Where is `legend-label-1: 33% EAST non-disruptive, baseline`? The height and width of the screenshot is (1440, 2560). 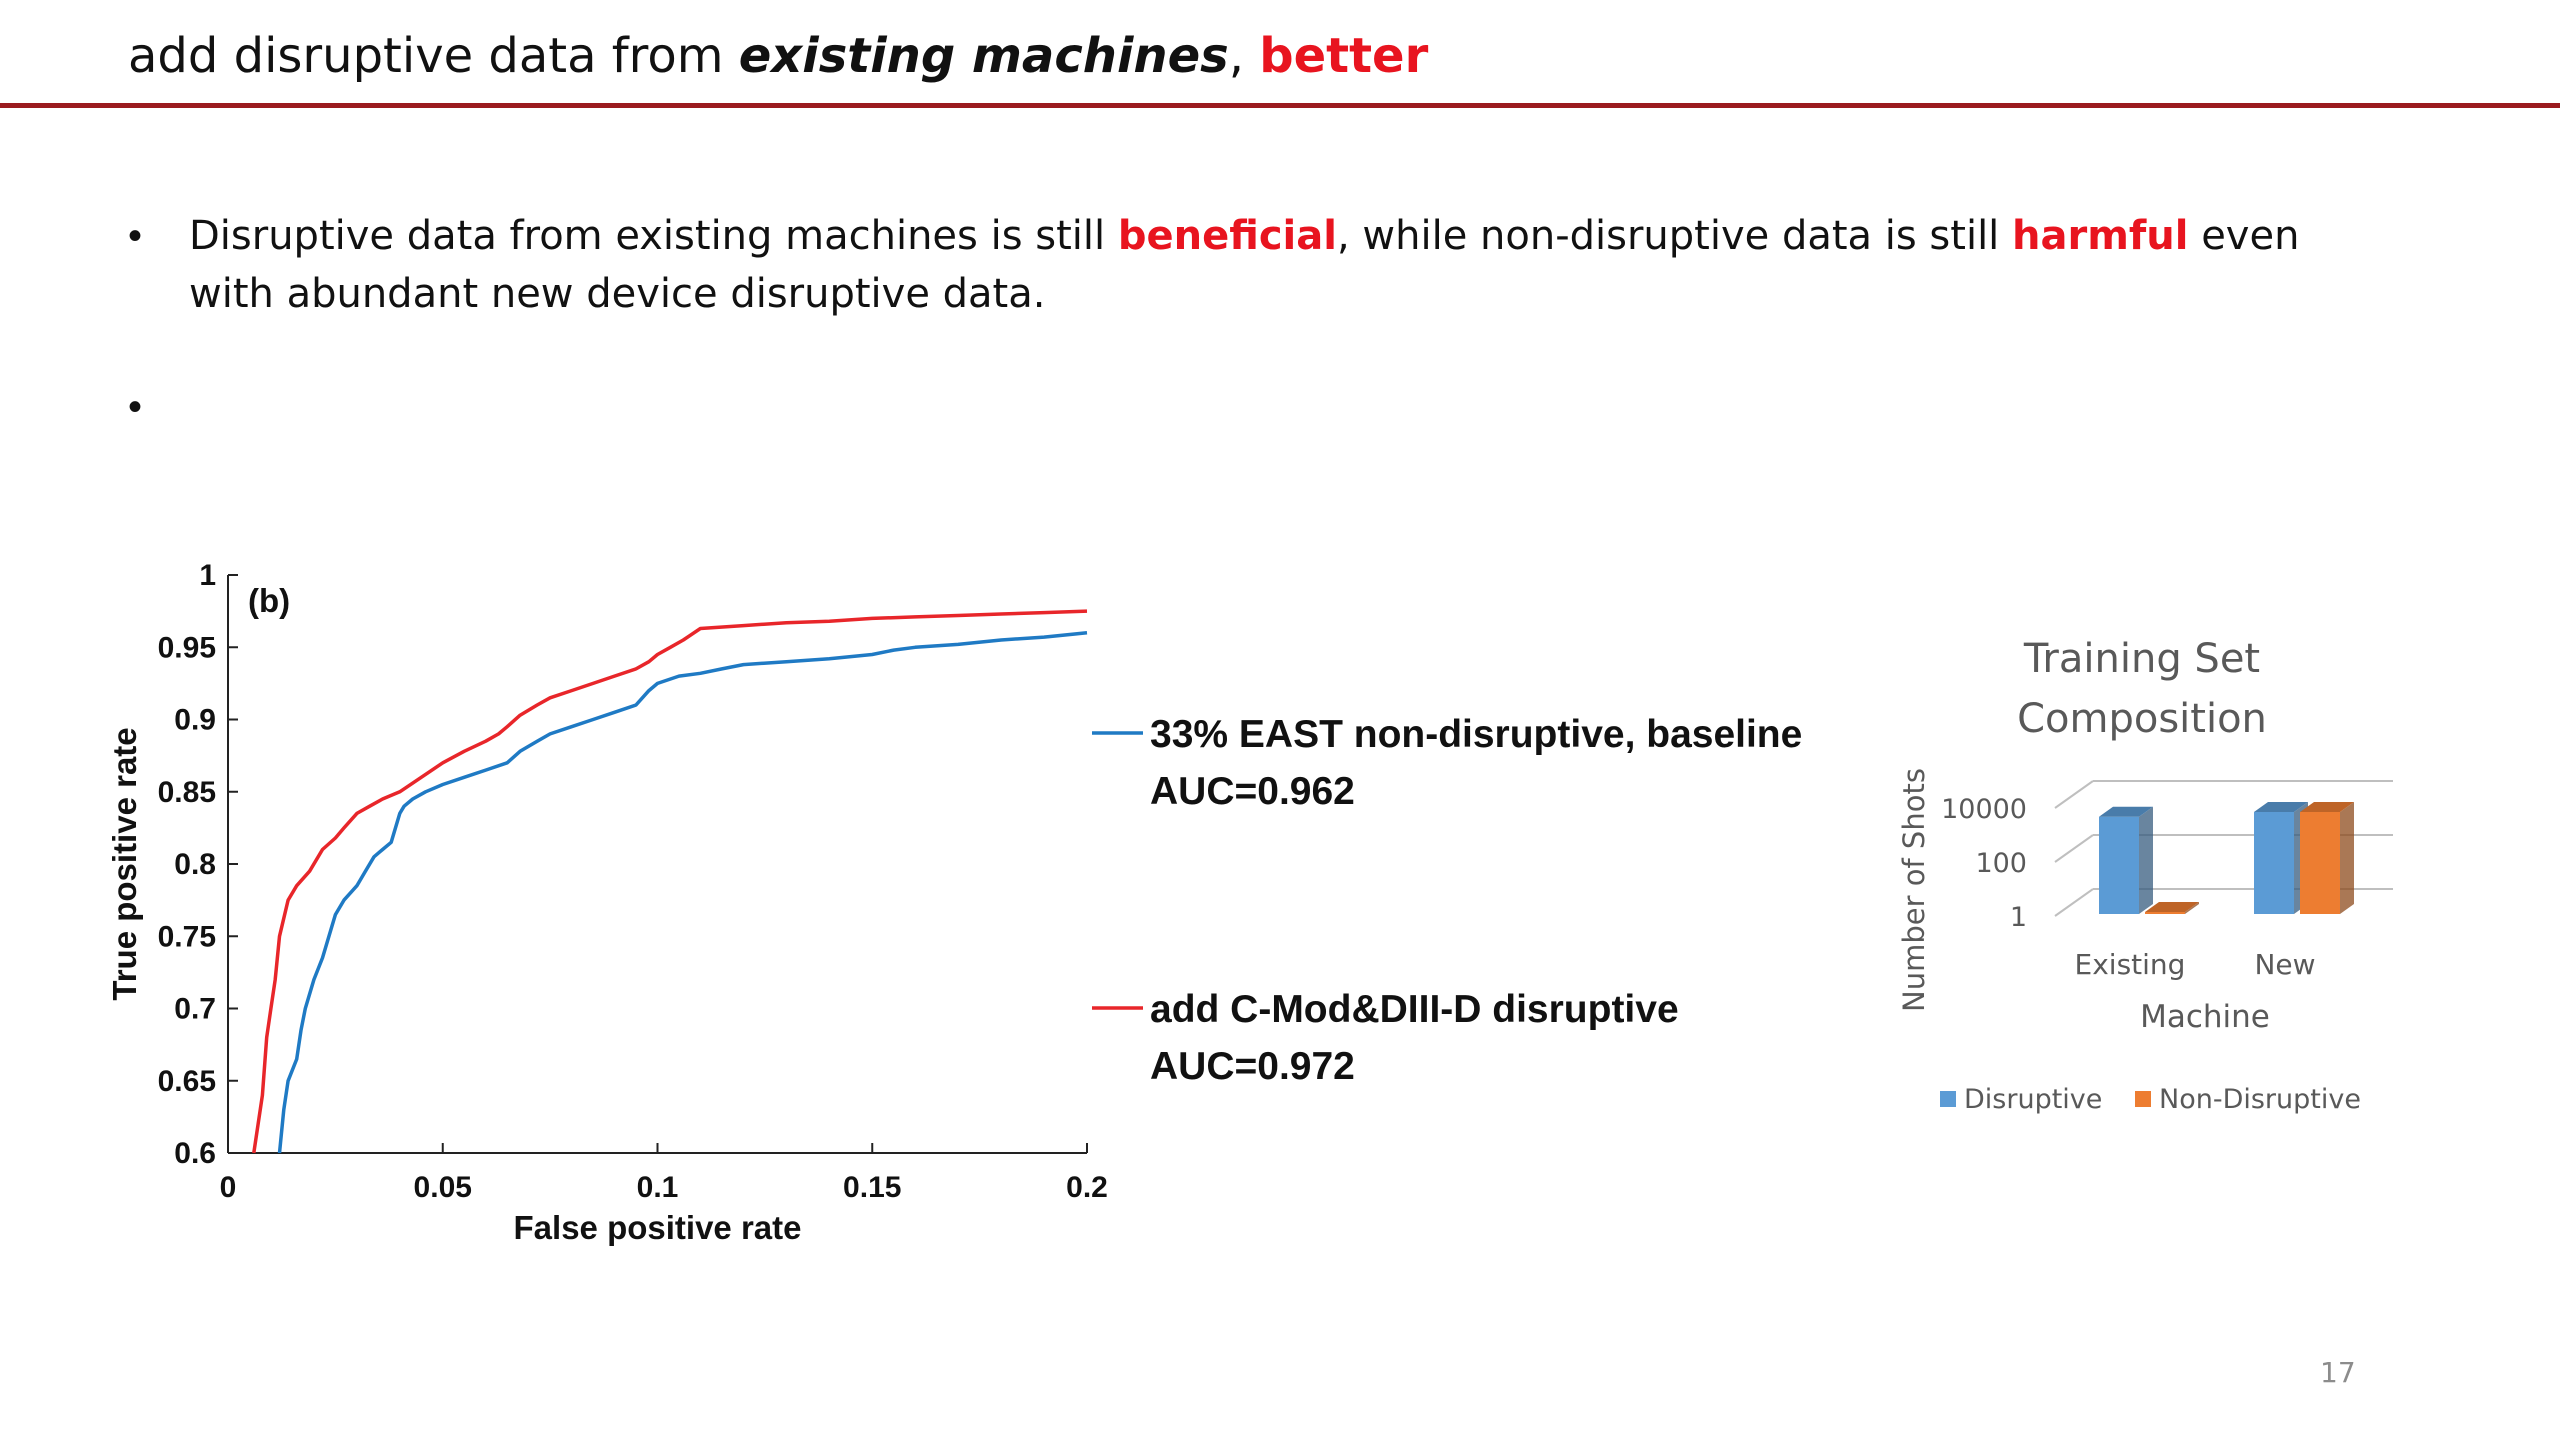
legend-label-1: 33% EAST non-disruptive, baseline is located at coordinates (1476, 734).